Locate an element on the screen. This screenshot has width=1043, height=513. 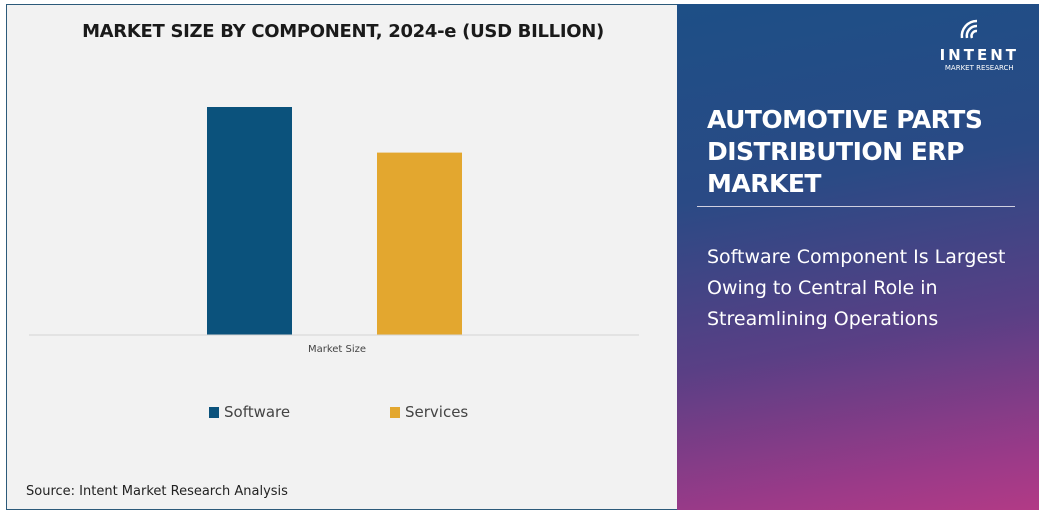
divider is located at coordinates (856, 206).